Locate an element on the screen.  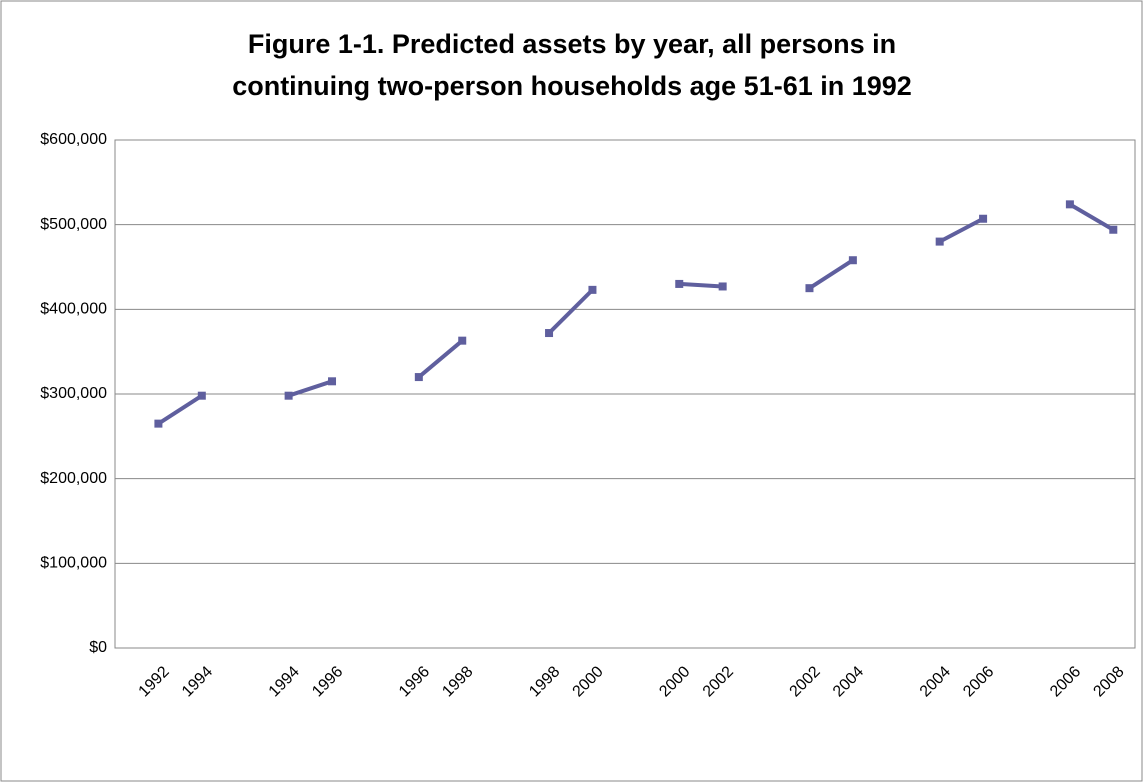
y-tick-label: $200,000 is located at coordinates (73, 478).